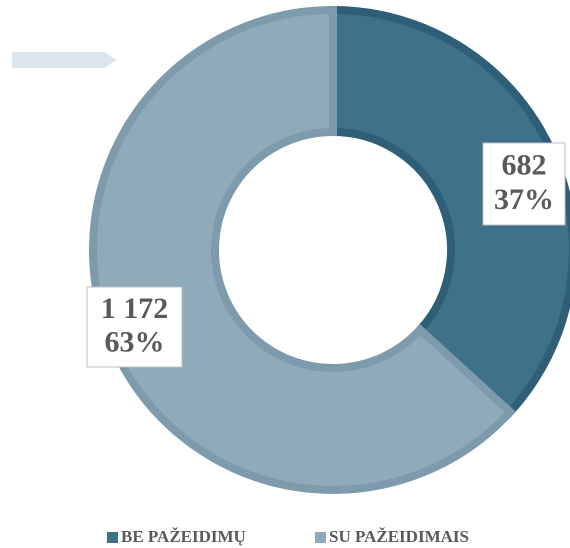 The width and height of the screenshot is (570, 548). What do you see at coordinates (135, 308) in the screenshot?
I see `value-label: 1 172` at bounding box center [135, 308].